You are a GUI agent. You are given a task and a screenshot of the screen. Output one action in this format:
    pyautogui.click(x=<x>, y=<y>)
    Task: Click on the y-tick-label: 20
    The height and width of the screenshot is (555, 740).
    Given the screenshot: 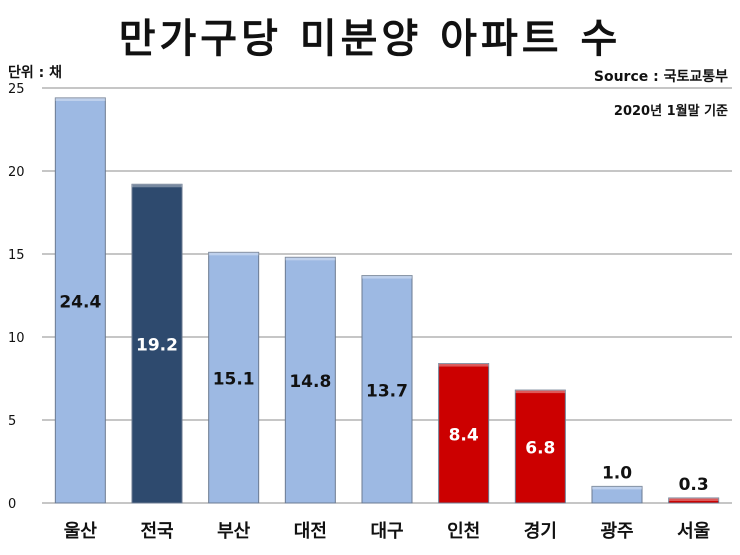 What is the action you would take?
    pyautogui.click(x=16, y=172)
    